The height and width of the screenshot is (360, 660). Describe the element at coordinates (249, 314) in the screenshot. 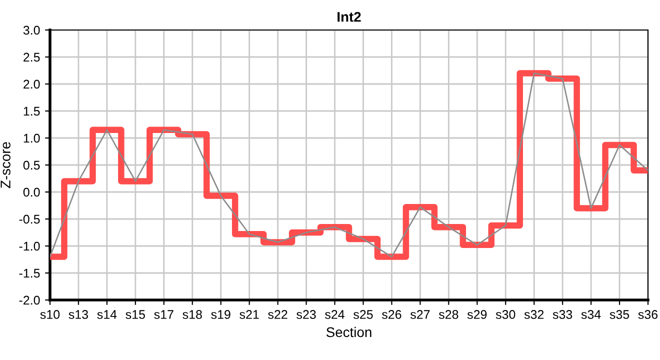

I see `x-tick-label: s21` at that location.